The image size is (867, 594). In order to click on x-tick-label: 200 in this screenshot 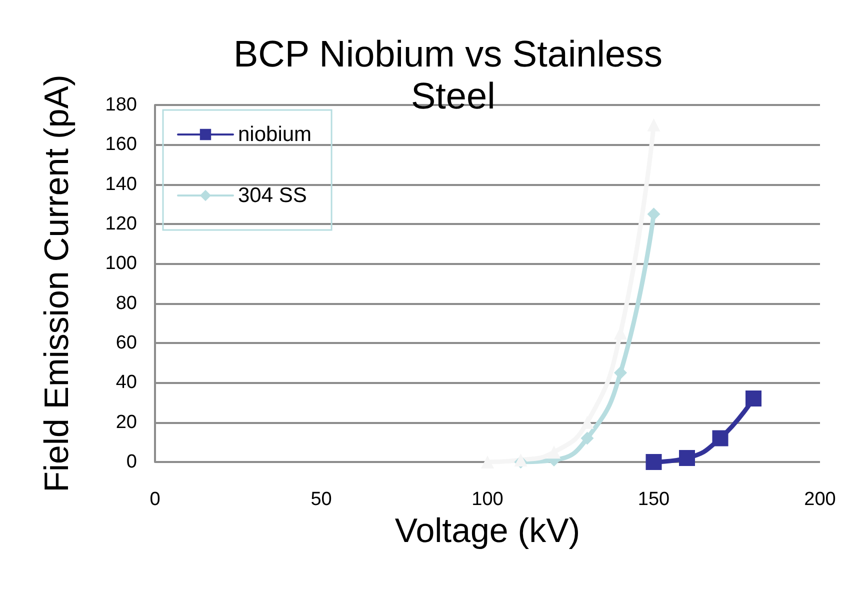, I will do `click(820, 499)`.